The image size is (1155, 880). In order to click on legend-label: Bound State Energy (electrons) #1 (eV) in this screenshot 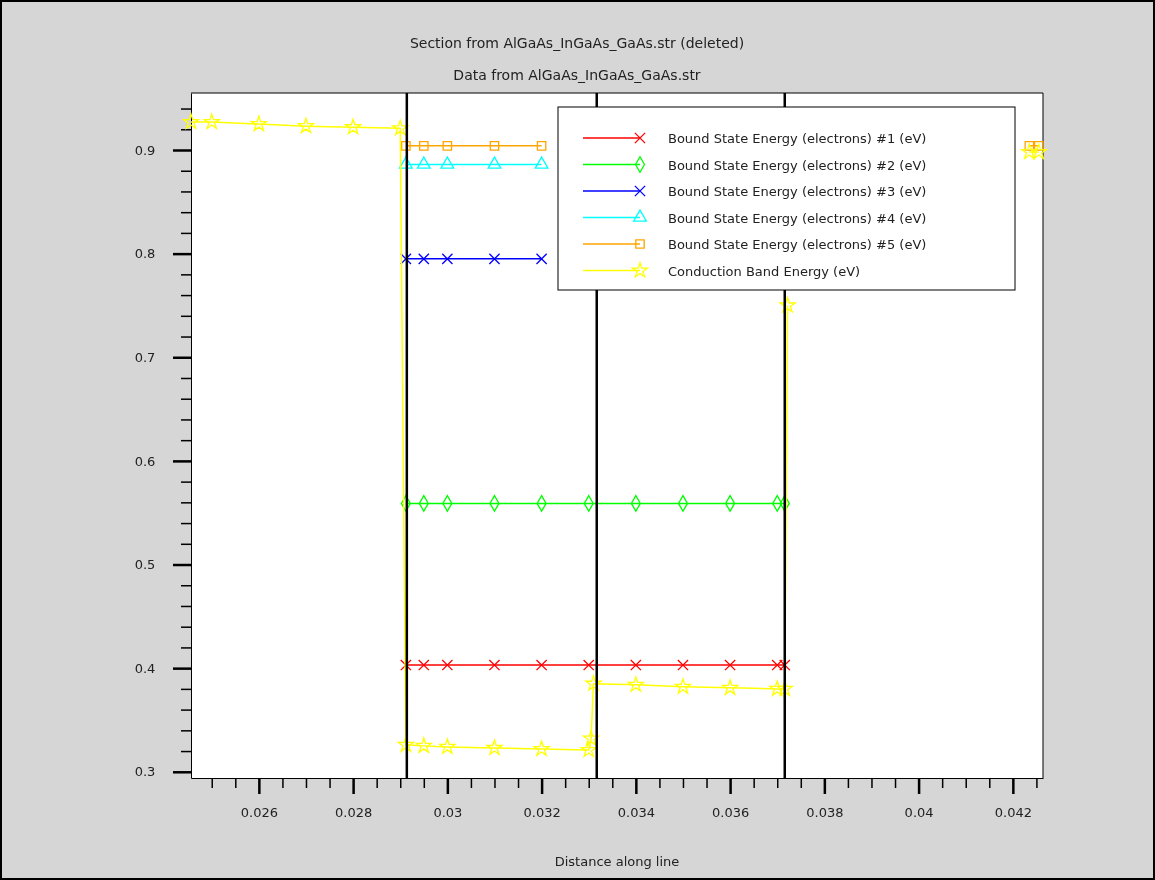, I will do `click(797, 138)`.